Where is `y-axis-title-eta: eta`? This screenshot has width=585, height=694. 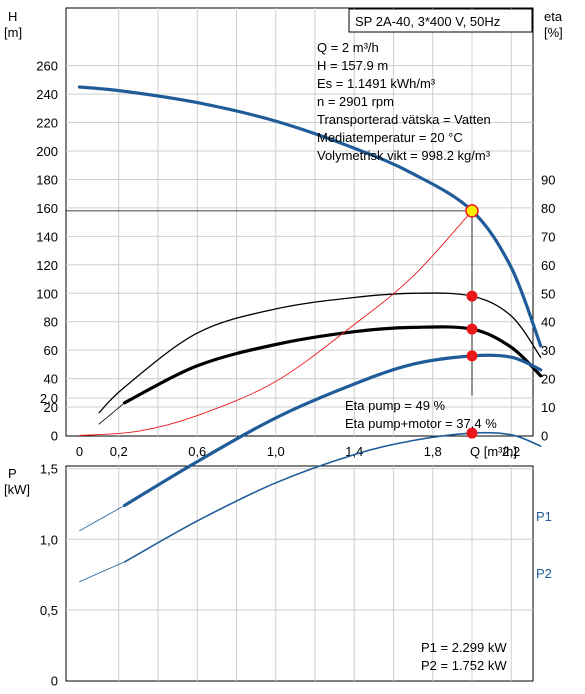
y-axis-title-eta: eta is located at coordinates (553, 16).